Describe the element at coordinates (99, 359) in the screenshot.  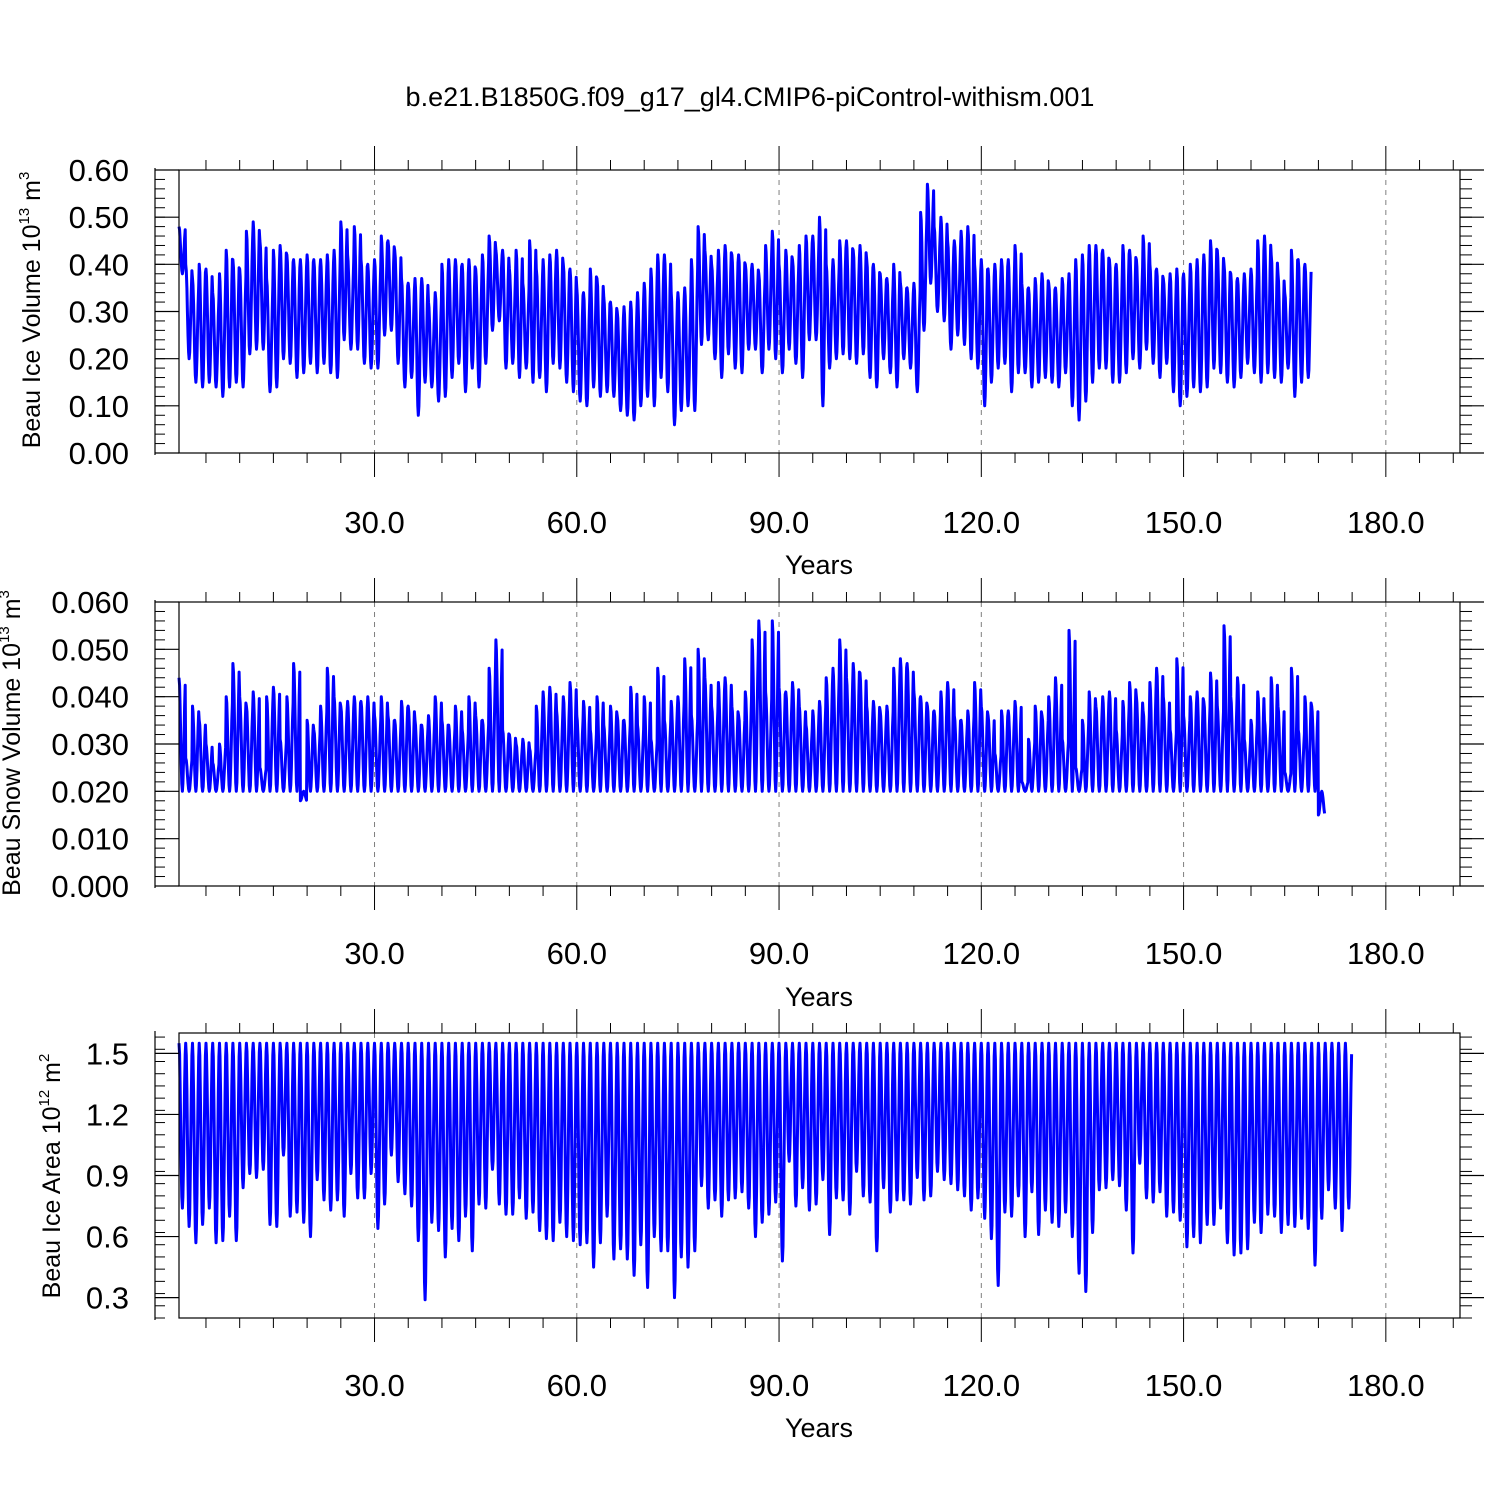
I see `ice-volume-y-tick-label: 0.20` at that location.